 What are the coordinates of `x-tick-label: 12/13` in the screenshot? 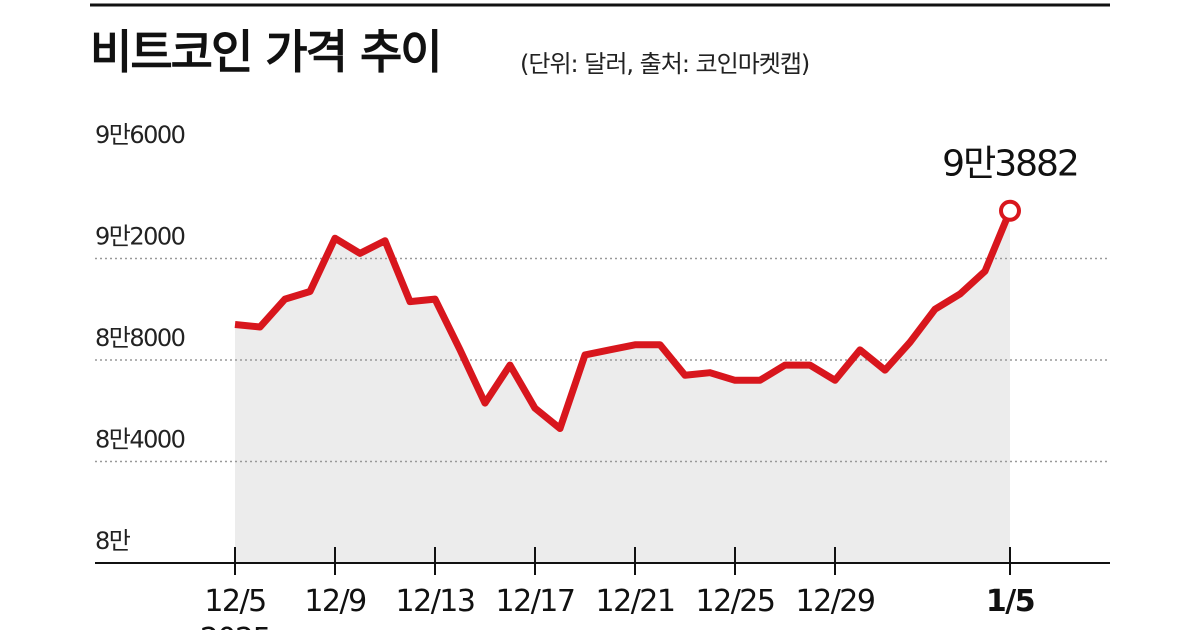 It's located at (435, 601).